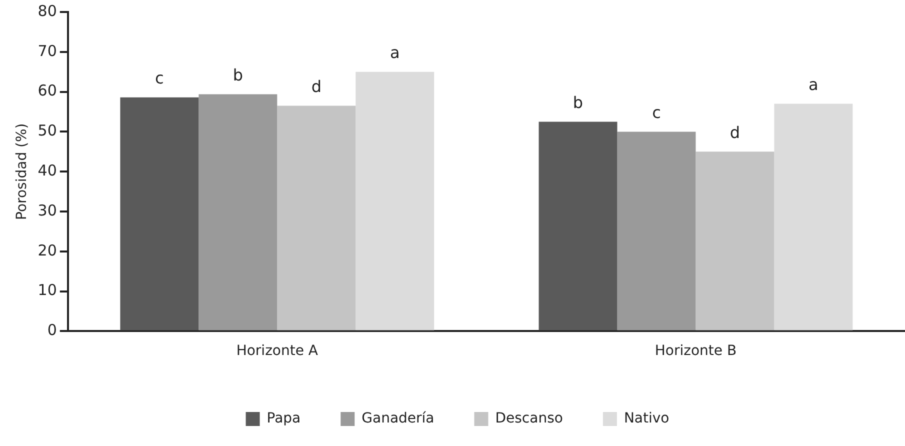 The width and height of the screenshot is (905, 446). Describe the element at coordinates (47, 250) in the screenshot. I see `y-tick-label: 20` at that location.